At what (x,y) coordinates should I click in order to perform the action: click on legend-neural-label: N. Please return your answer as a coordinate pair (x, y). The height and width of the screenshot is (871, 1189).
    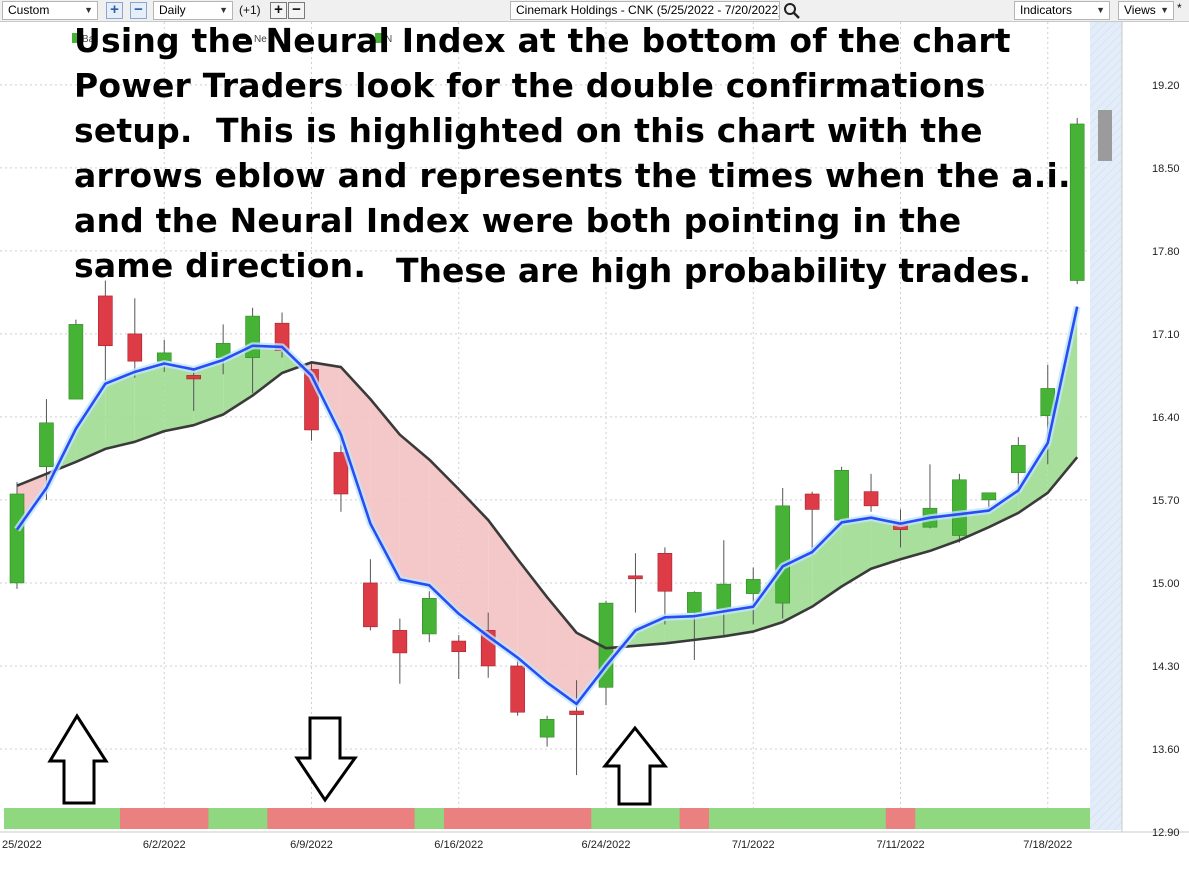
    Looking at the image, I should click on (388, 39).